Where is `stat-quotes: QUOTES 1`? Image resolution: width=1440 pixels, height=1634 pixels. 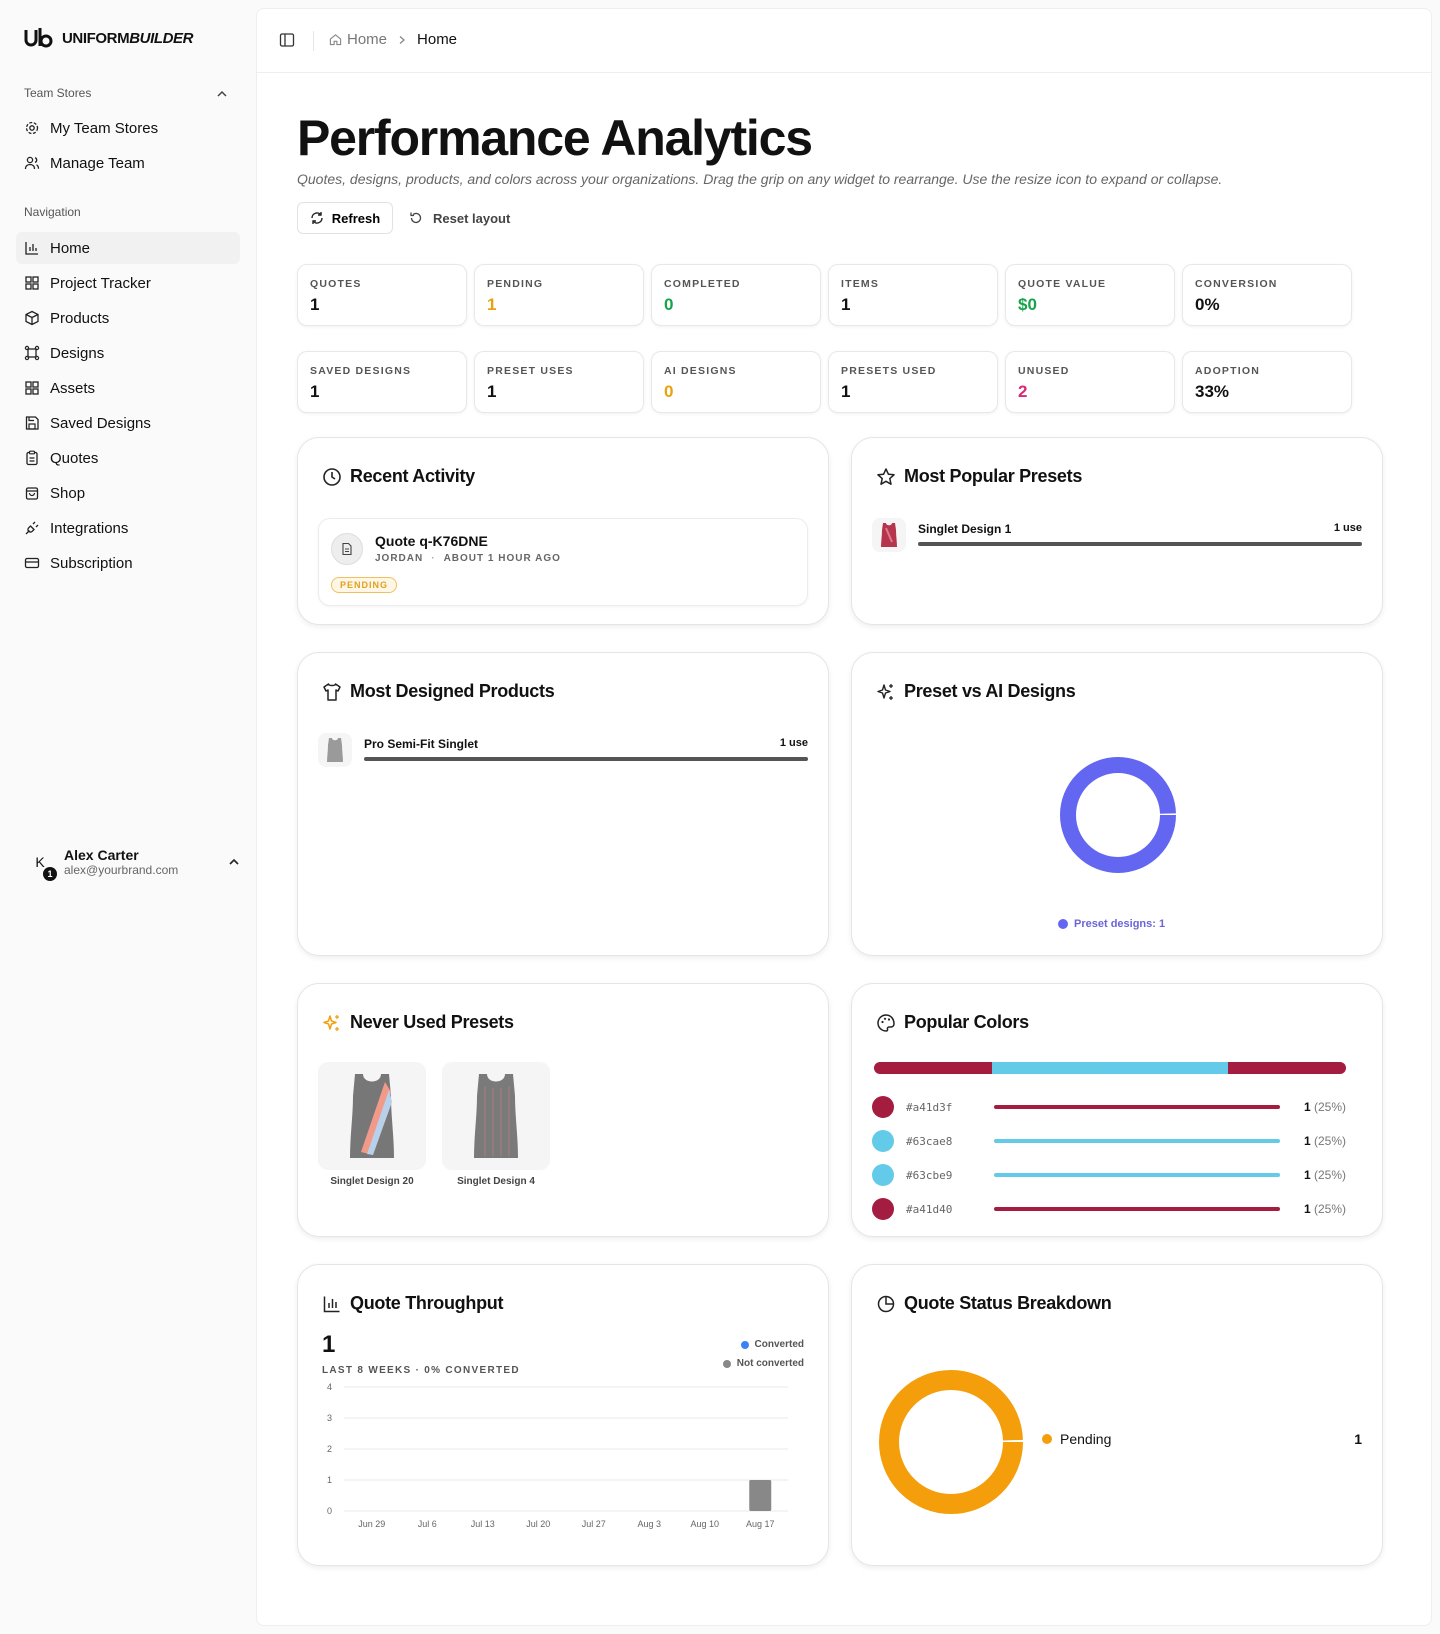 stat-quotes: QUOTES 1 is located at coordinates (382, 295).